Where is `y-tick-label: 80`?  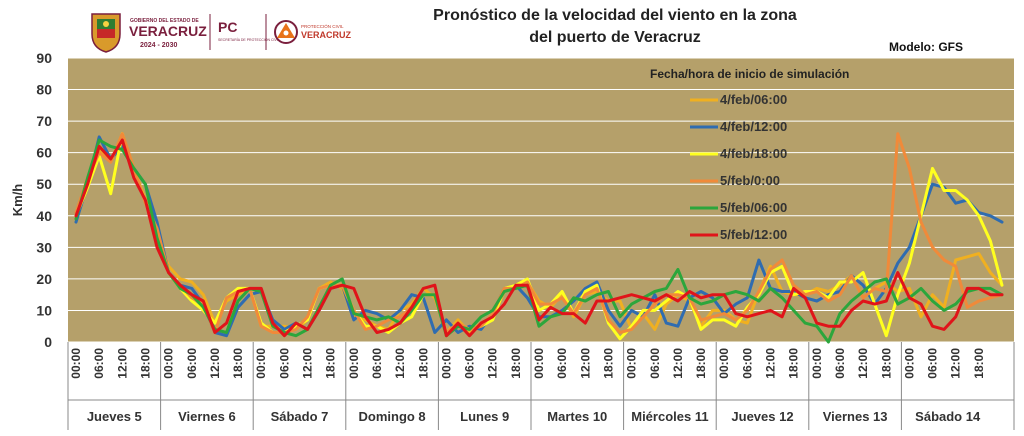 y-tick-label: 80 is located at coordinates (44, 90).